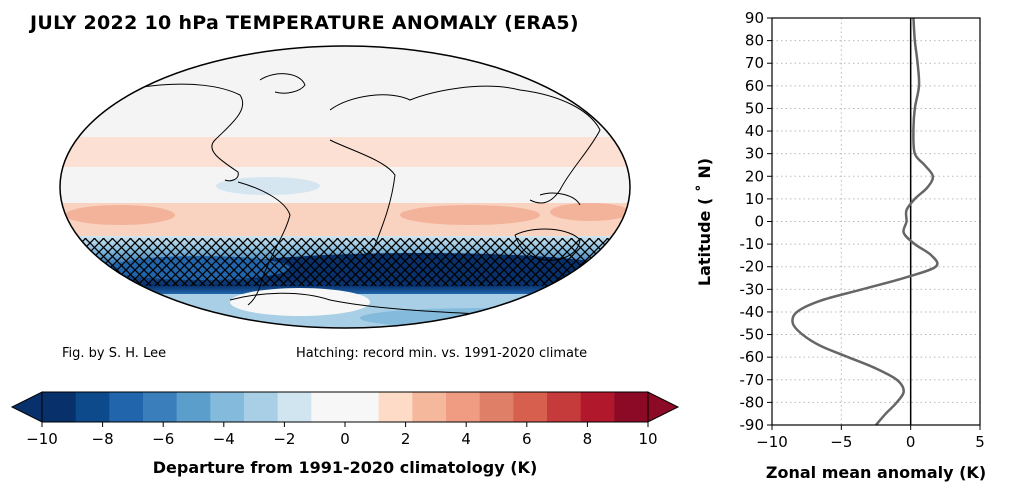  Describe the element at coordinates (114, 353) in the screenshot. I see `figure-credit: Fig. by S. H. Lee` at that location.